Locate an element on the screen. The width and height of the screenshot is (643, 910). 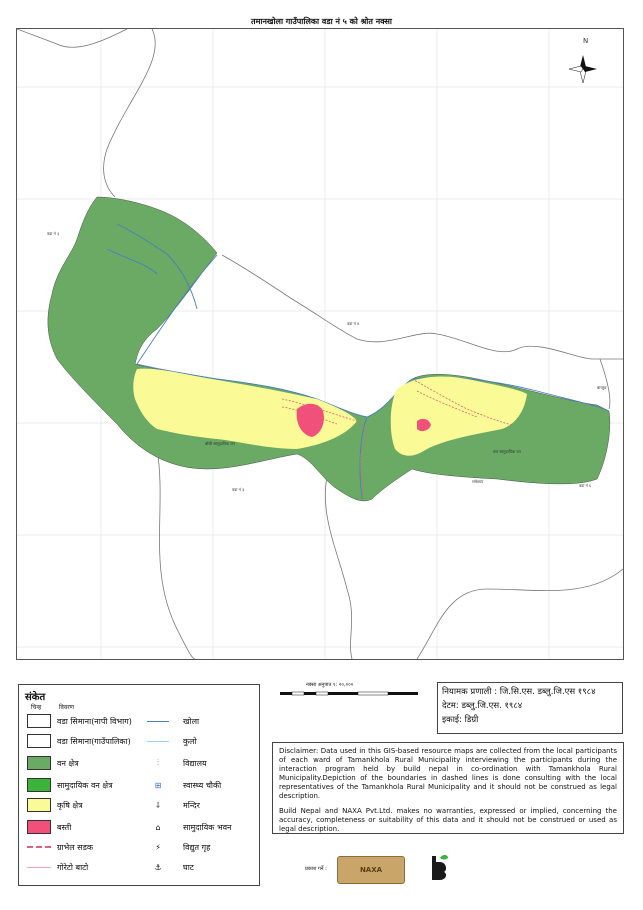
legend-label: स्वास्थ्य चौकी is located at coordinates (202, 785).